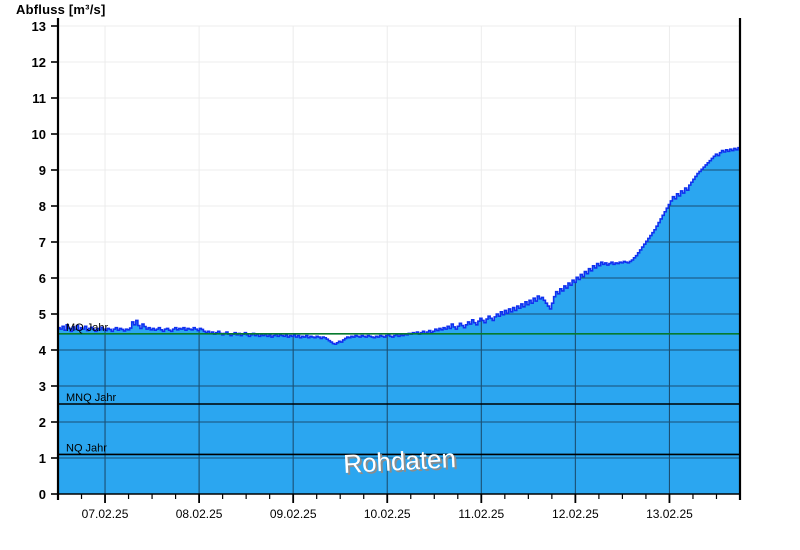 This screenshot has width=800, height=550. I want to click on y-tick-label: 5, so click(42, 314).